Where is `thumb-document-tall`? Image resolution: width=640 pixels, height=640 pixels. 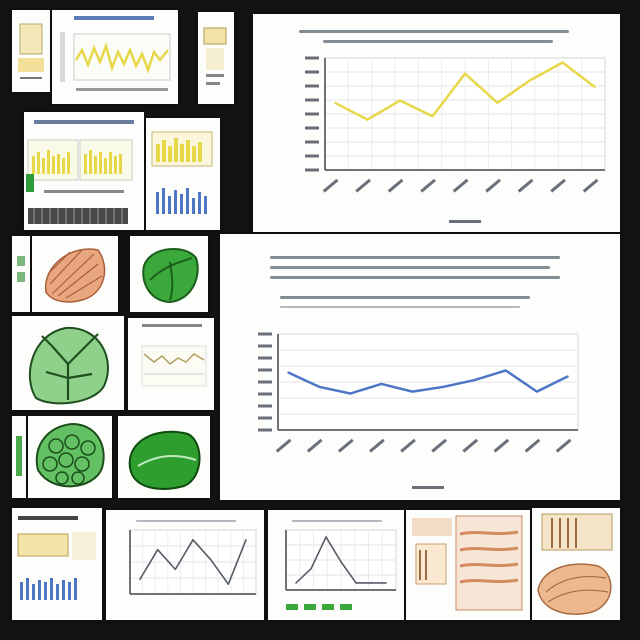
thumb-document-tall is located at coordinates (216, 58).